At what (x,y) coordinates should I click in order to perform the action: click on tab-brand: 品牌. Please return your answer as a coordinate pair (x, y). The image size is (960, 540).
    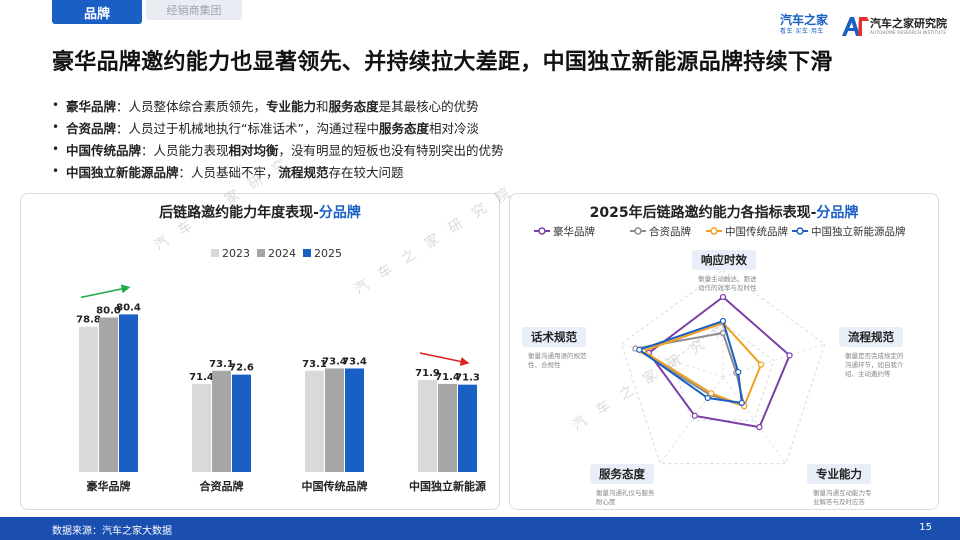
    Looking at the image, I should click on (97, 12).